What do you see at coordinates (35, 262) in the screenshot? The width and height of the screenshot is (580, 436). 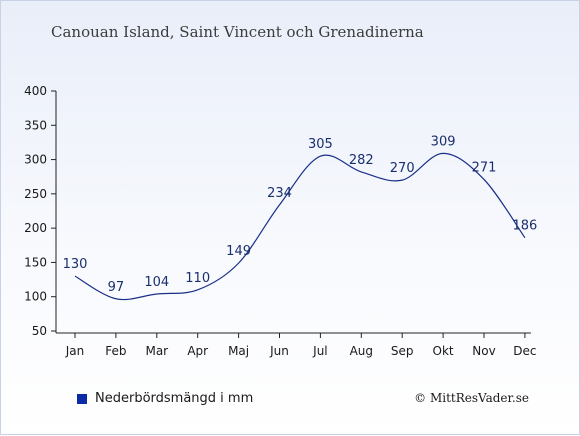 I see `y-tick-label: 150` at bounding box center [35, 262].